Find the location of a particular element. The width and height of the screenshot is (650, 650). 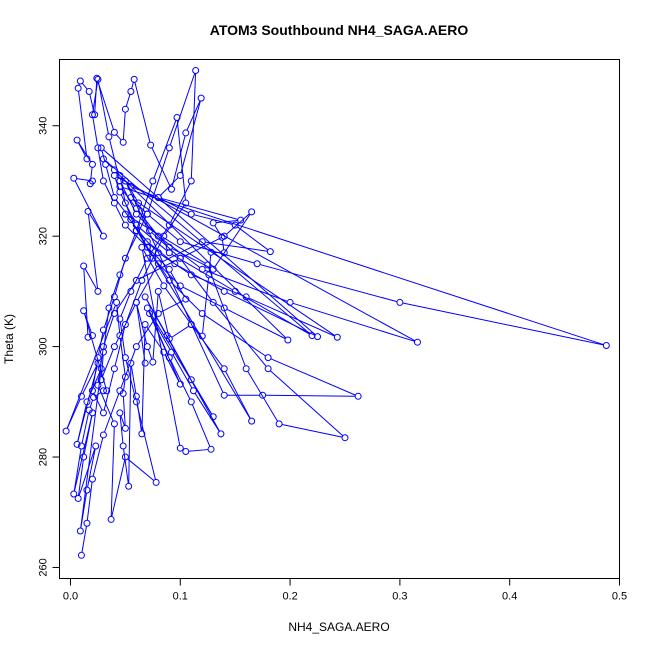

y-tick-label: 280 is located at coordinates (44, 457).